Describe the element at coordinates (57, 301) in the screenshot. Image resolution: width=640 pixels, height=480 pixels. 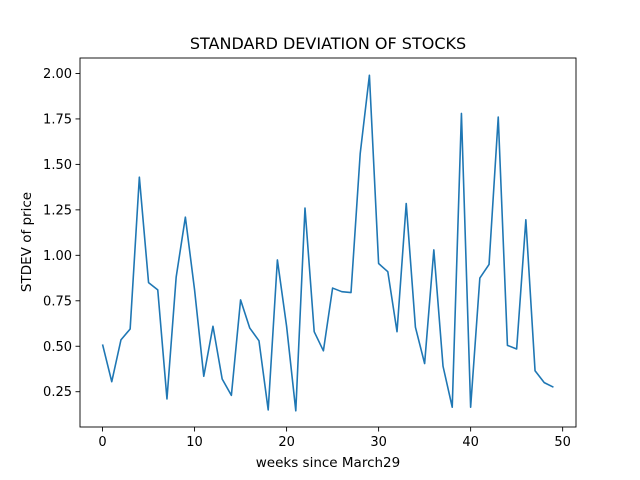
I see `y-tick-label-0.75: 0.75` at that location.